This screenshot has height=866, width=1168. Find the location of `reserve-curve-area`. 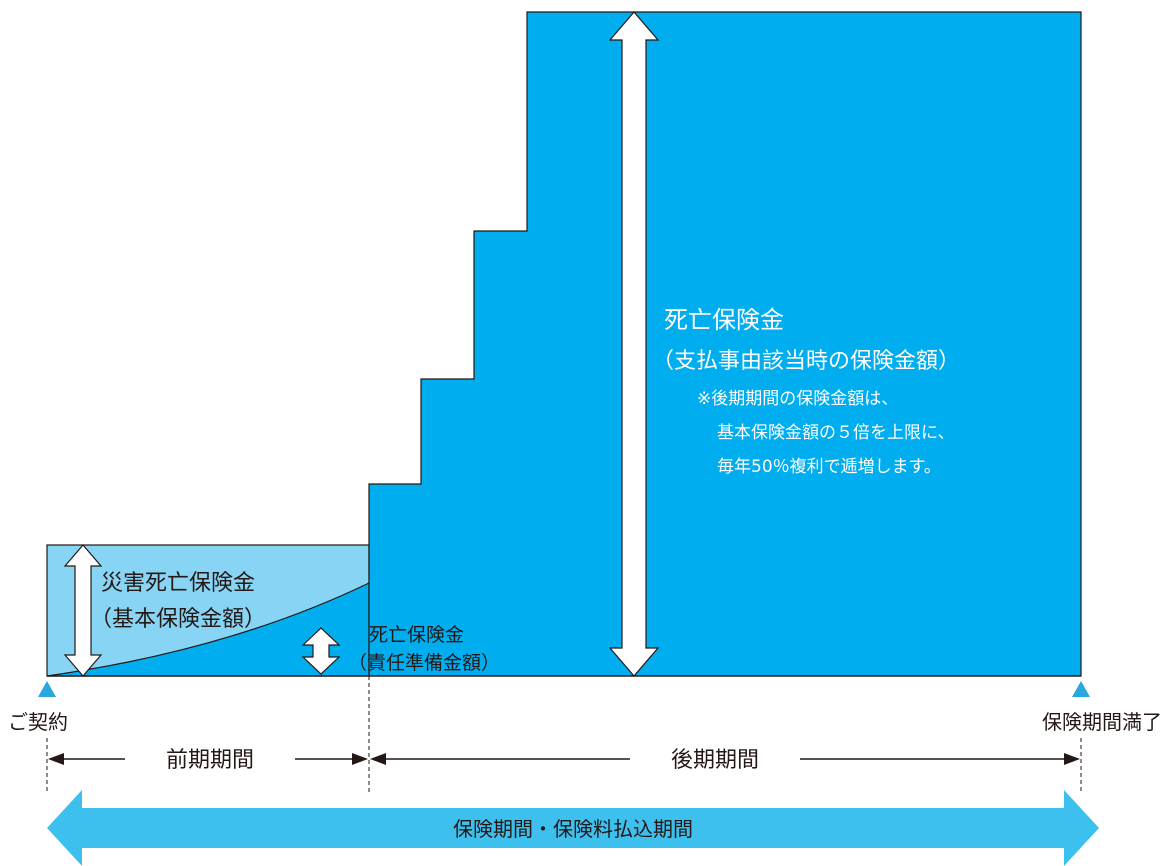

reserve-curve-area is located at coordinates (208, 629).